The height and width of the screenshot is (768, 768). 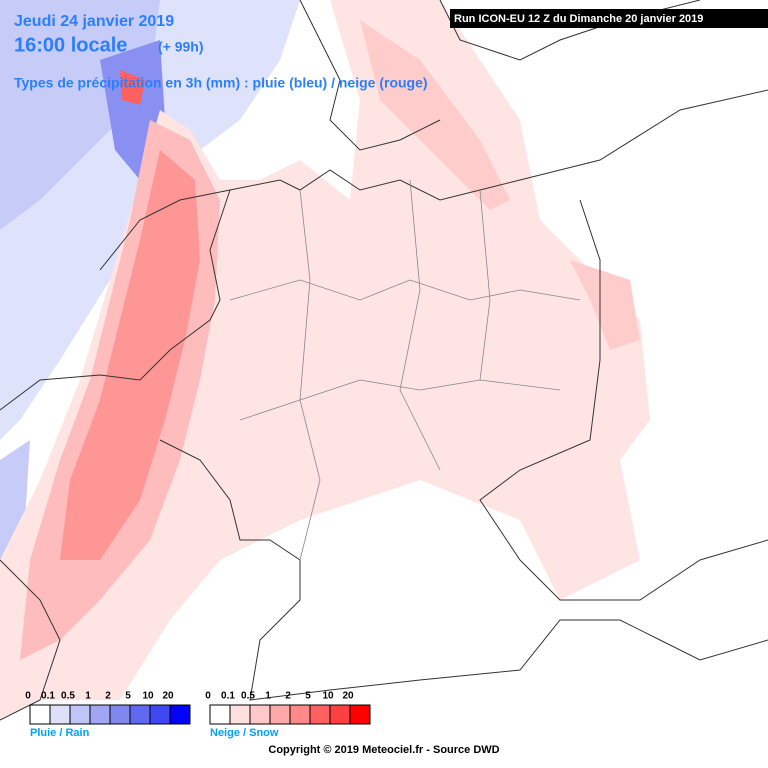 What do you see at coordinates (244, 733) in the screenshot?
I see `snow-label: Neige / Snow` at bounding box center [244, 733].